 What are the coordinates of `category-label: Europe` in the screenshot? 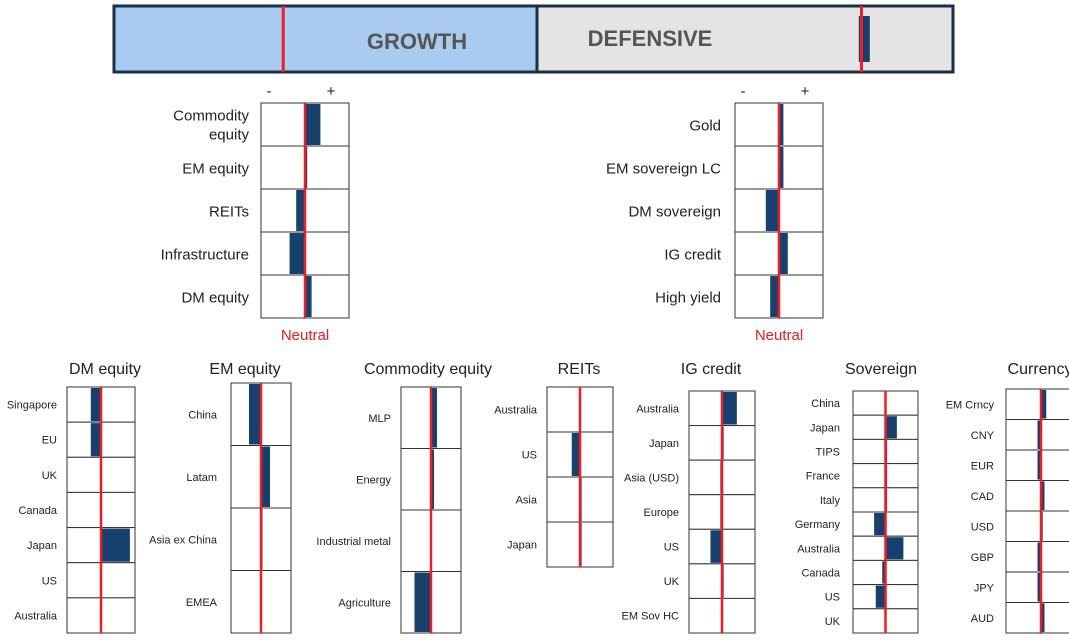 It's located at (661, 513).